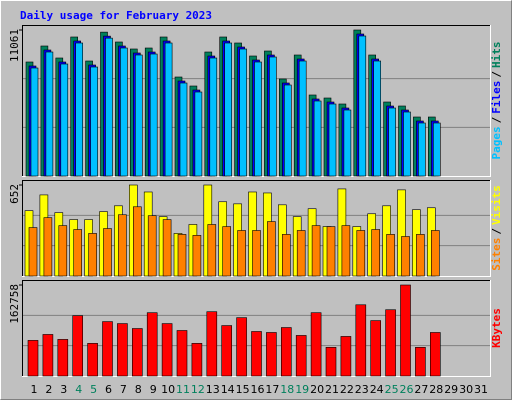 This screenshot has height=400, width=512. What do you see at coordinates (213, 389) in the screenshot?
I see `x-tick-label: 13` at bounding box center [213, 389].